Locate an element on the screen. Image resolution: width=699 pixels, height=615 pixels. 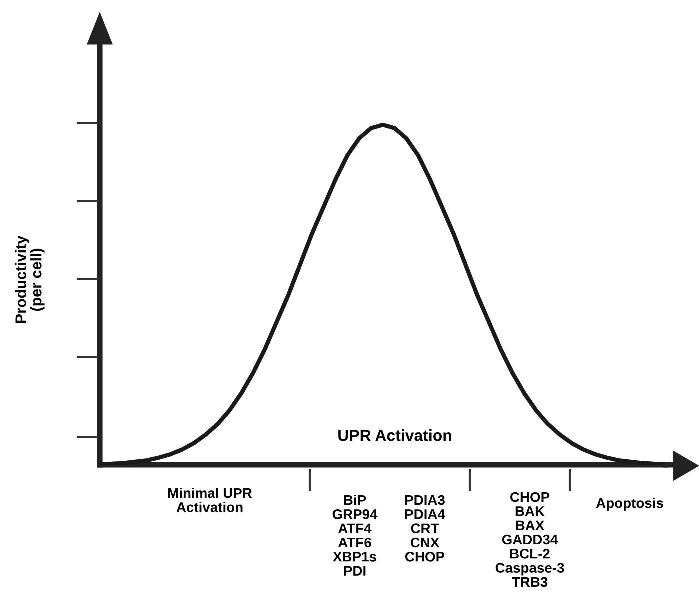
text: Apoptosis is located at coordinates (630, 504).